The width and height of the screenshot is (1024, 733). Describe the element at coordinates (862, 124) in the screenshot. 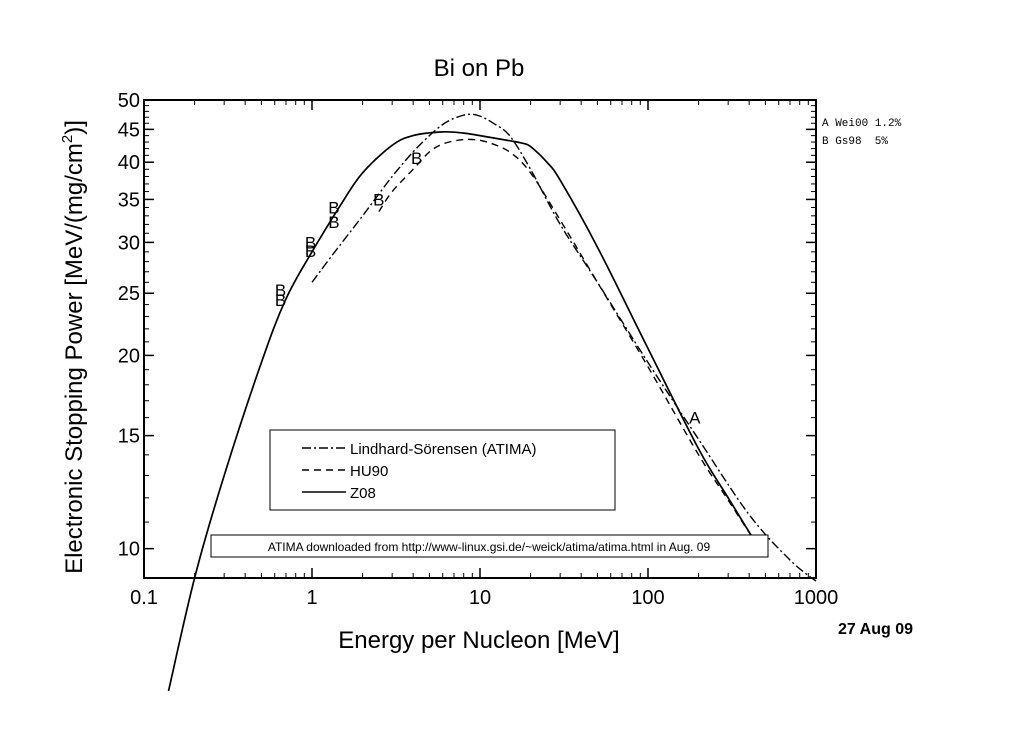

I see `reference-a: A Wei00 1.2%` at that location.